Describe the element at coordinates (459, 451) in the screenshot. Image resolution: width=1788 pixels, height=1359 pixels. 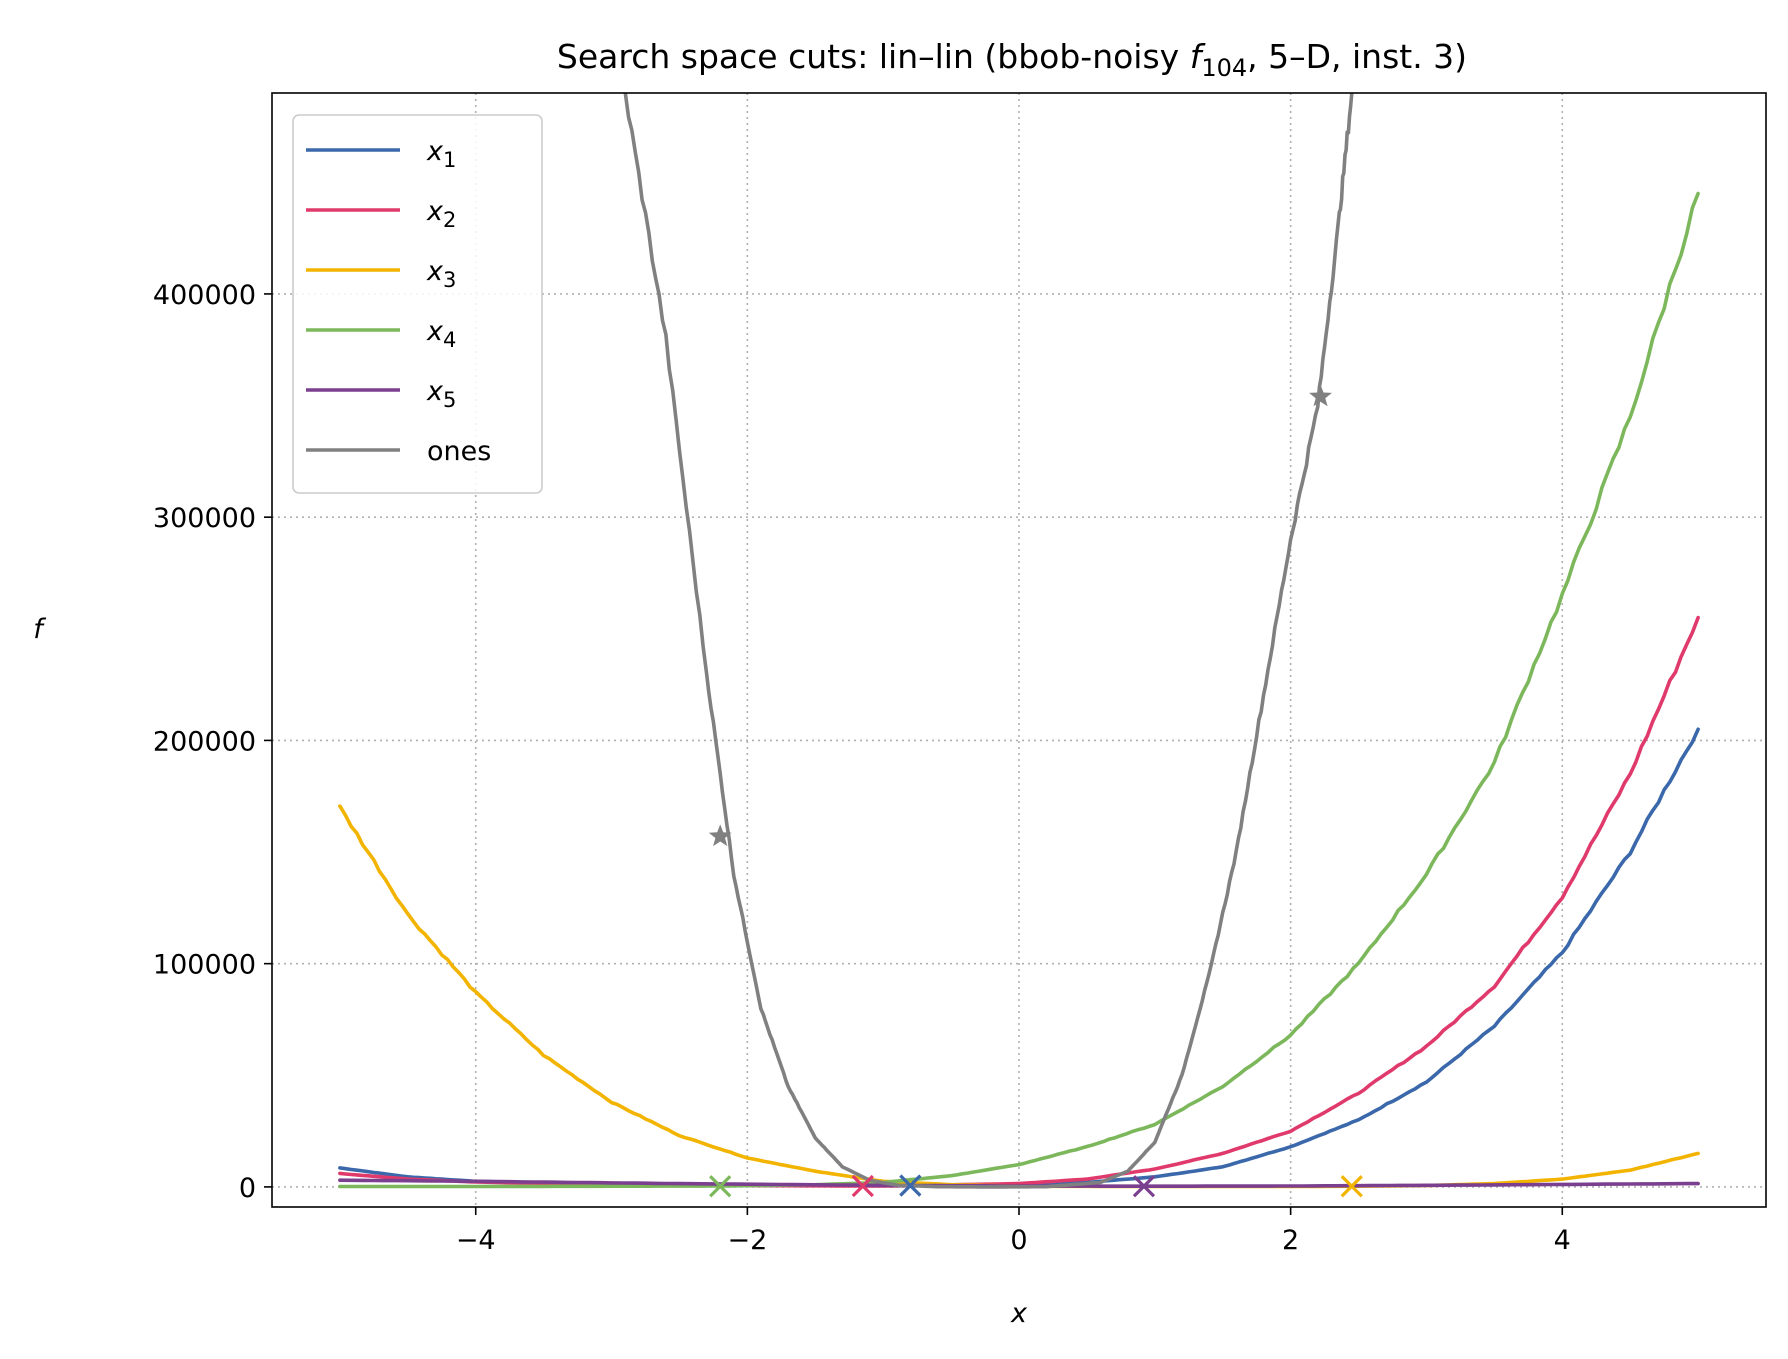
I see `legend-label-ones: ones` at that location.